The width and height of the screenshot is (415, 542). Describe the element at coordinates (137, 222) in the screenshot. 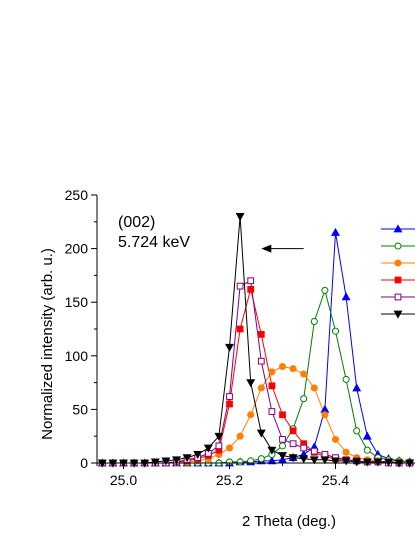

I see `reflection-annotation: (002)` at that location.